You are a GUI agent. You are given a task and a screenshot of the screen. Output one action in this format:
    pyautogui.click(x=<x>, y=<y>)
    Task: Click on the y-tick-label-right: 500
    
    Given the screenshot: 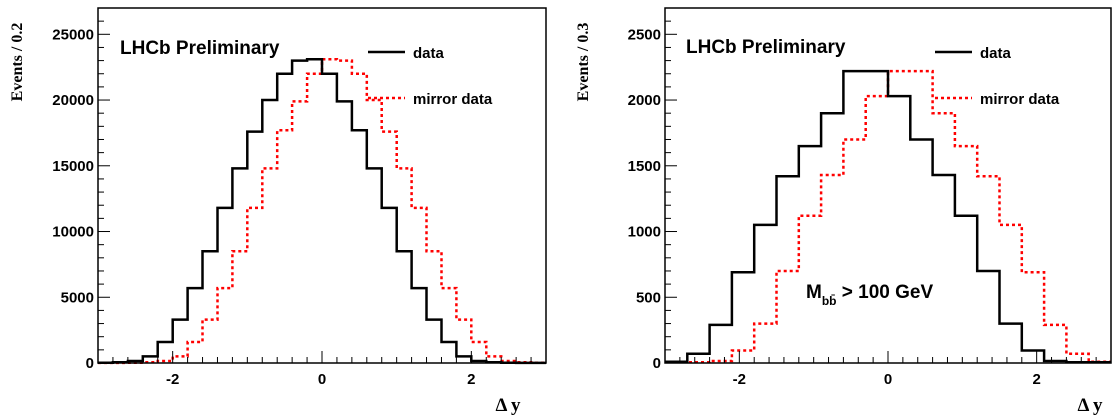 What is the action you would take?
    pyautogui.click(x=648, y=297)
    